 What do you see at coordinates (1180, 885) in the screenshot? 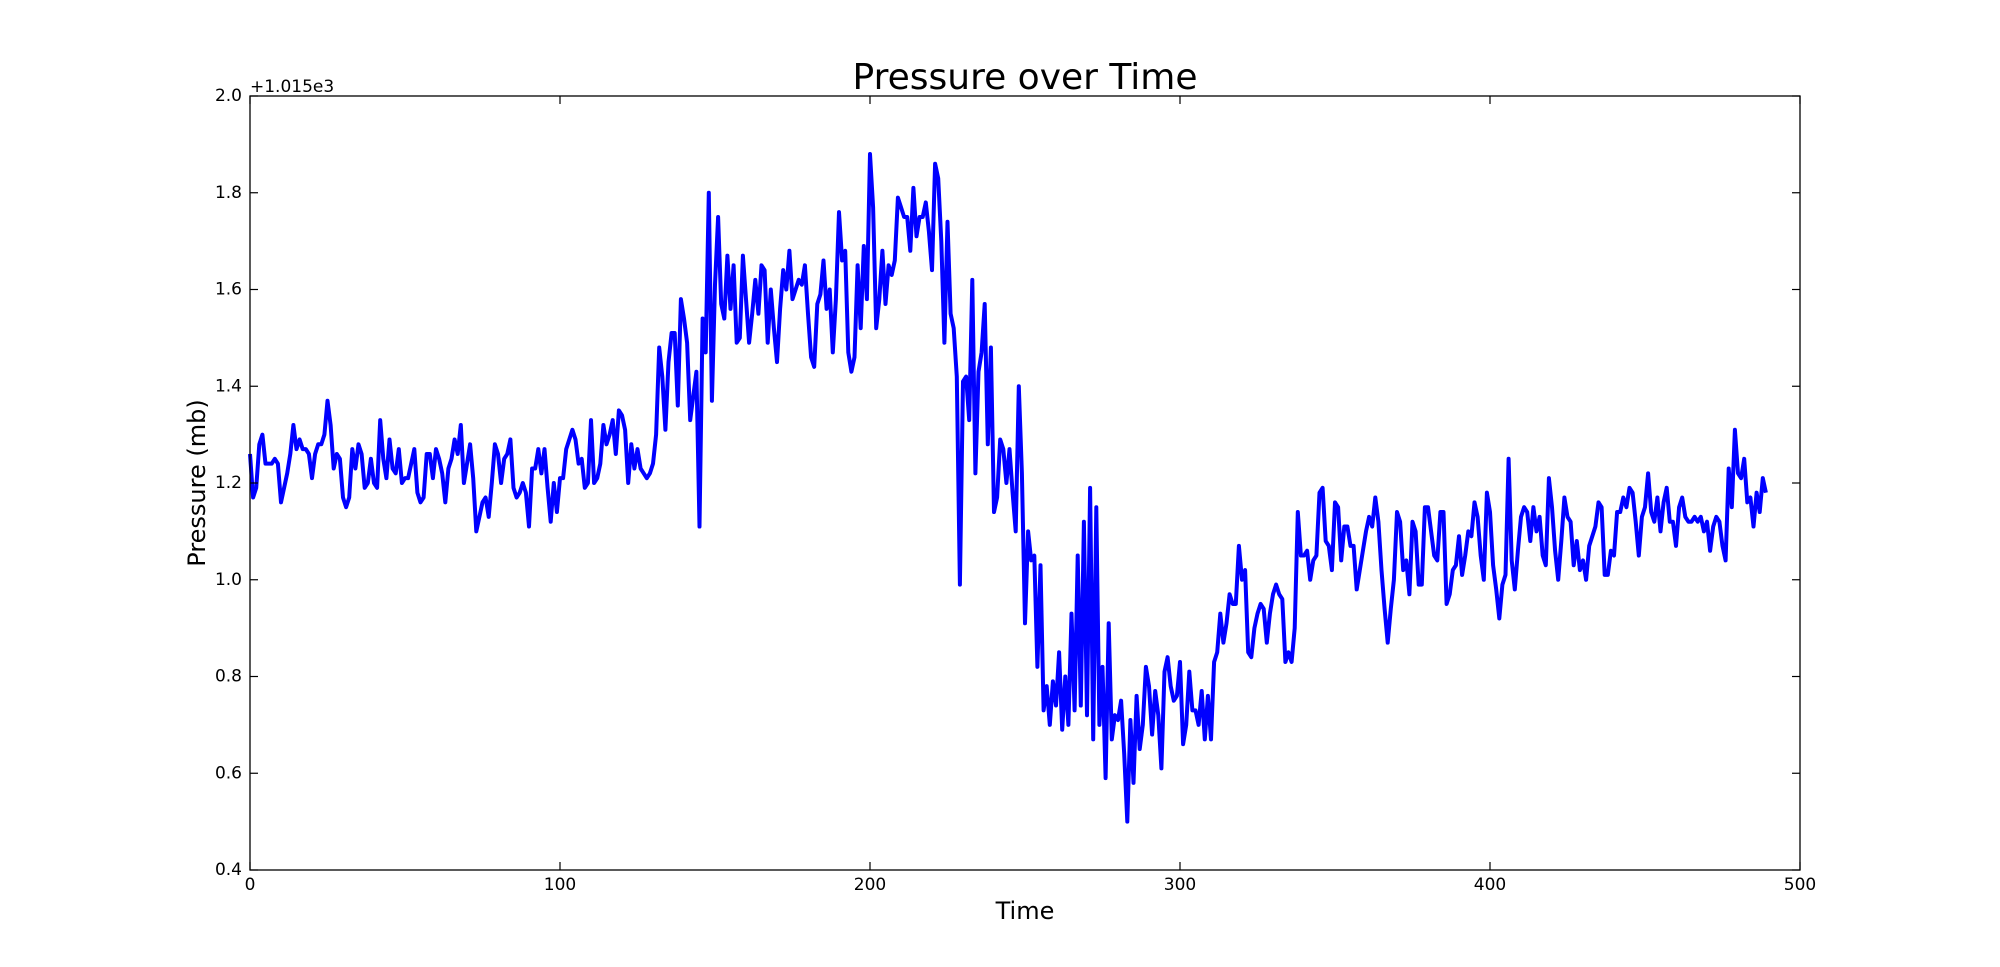
I see `x-tick-label: 300` at bounding box center [1180, 885].